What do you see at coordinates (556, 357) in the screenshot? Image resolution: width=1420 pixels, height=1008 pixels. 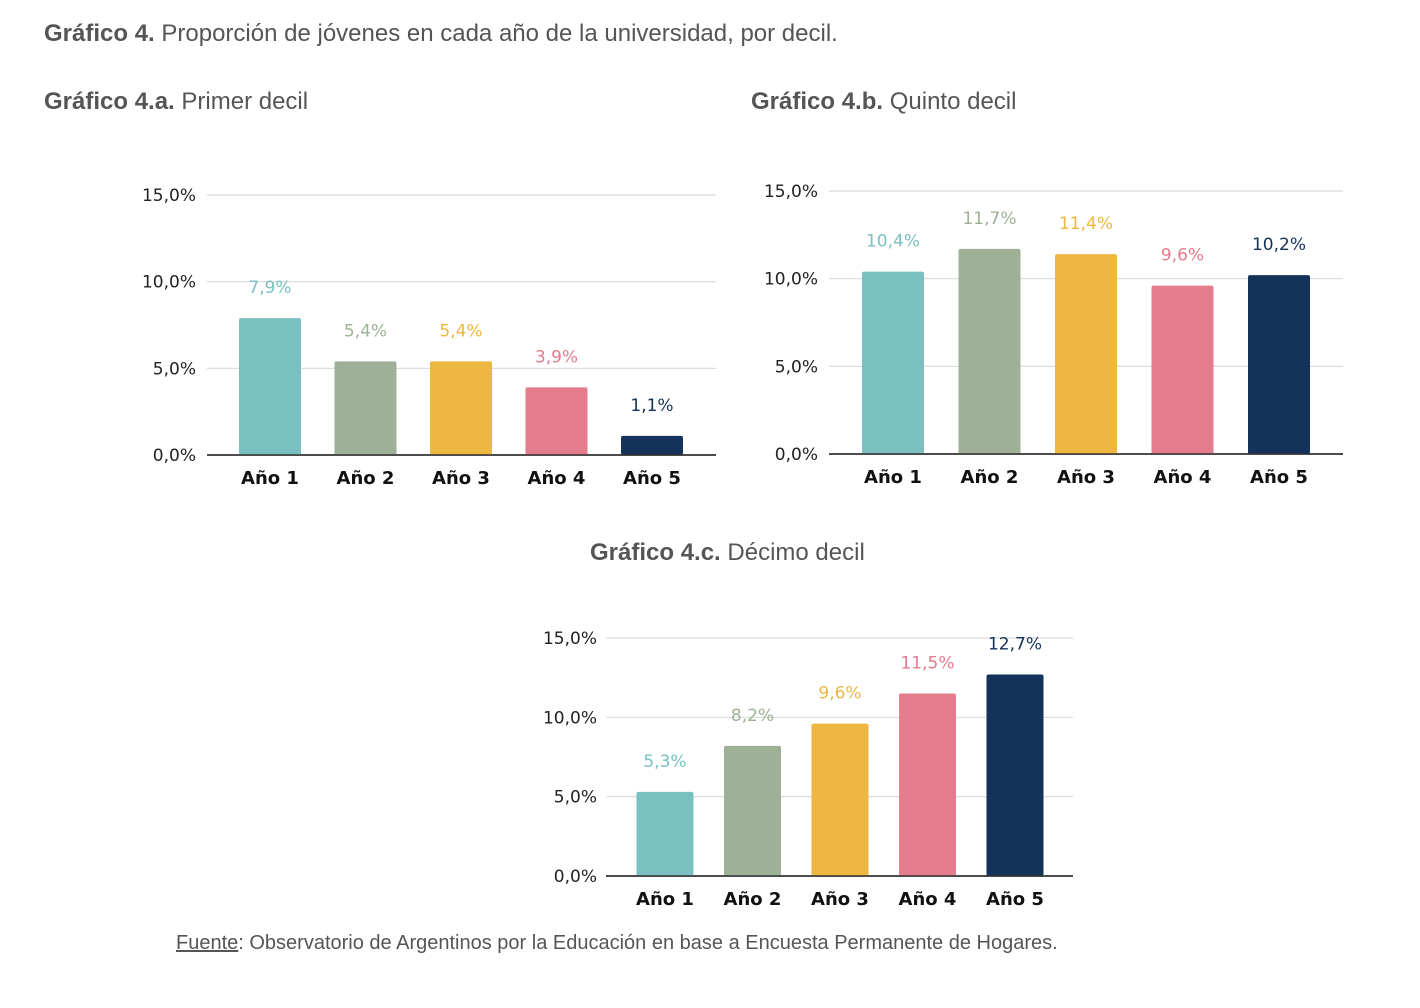 I see `data-label: 3,9%` at bounding box center [556, 357].